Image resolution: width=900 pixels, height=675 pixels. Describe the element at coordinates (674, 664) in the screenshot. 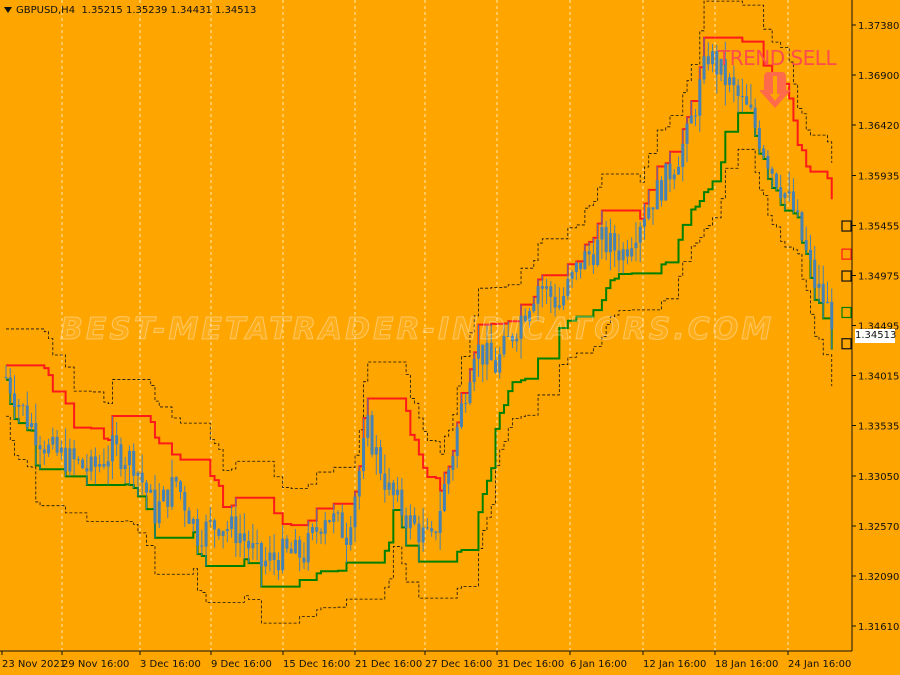

I see `x-tick-label: 12 Jan 16:00` at that location.